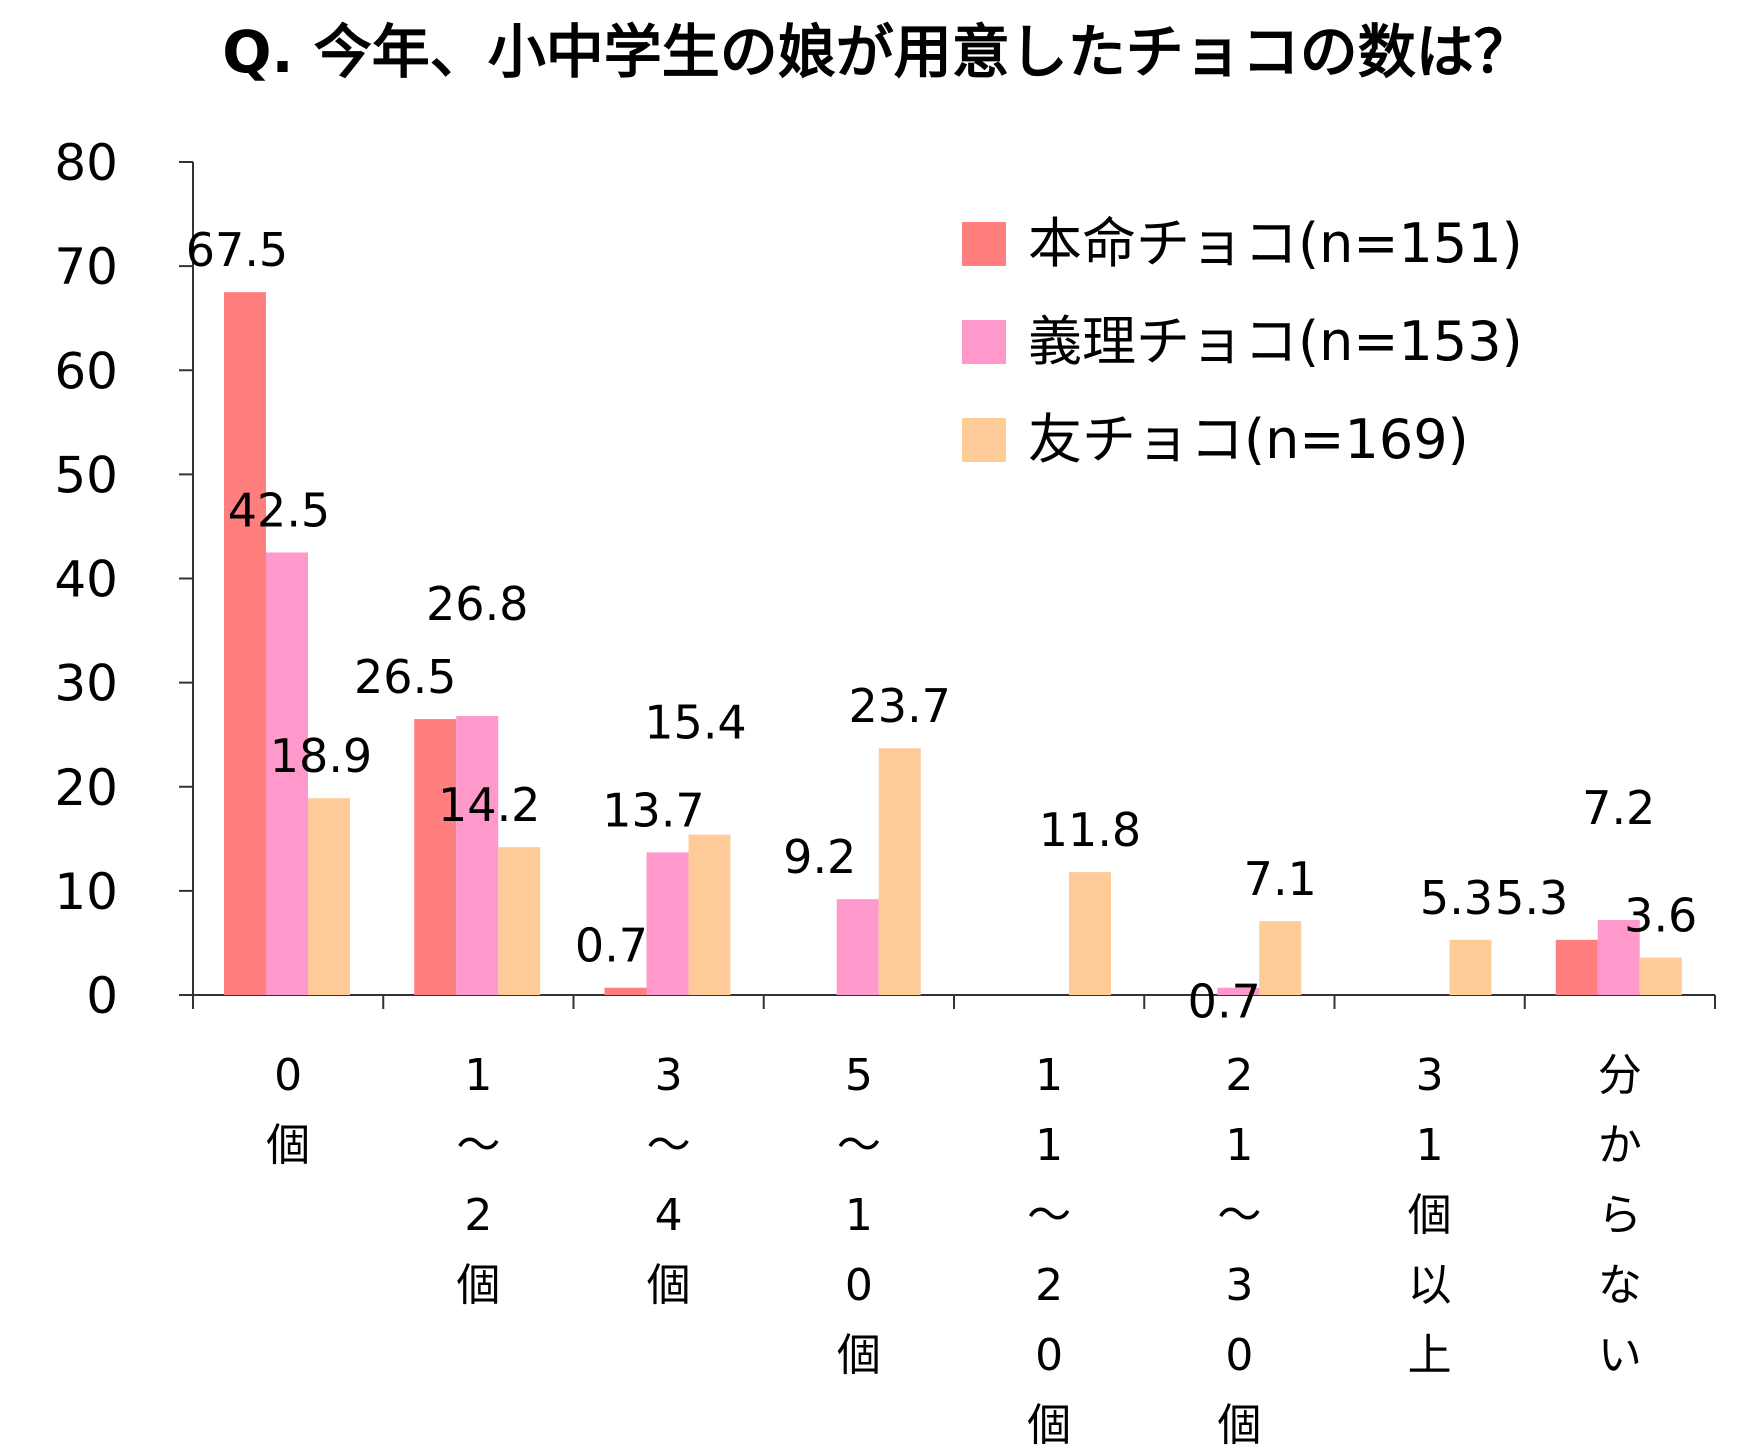  Describe the element at coordinates (1430, 1285) in the screenshot. I see `category-label-char: 以` at that location.